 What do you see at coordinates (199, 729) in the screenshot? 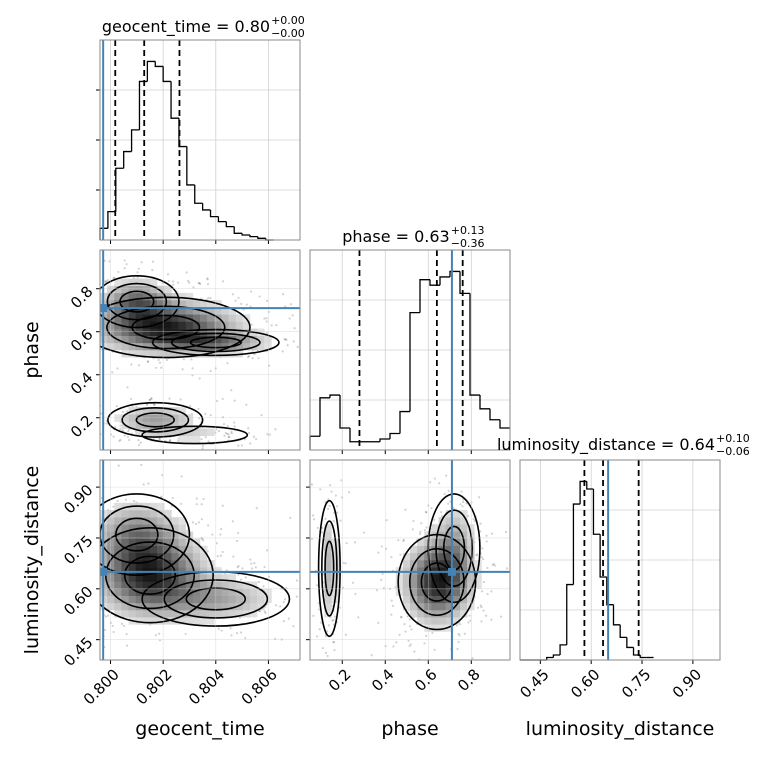
I see `x-axis-label-geocent_time: geocent_time` at bounding box center [199, 729].